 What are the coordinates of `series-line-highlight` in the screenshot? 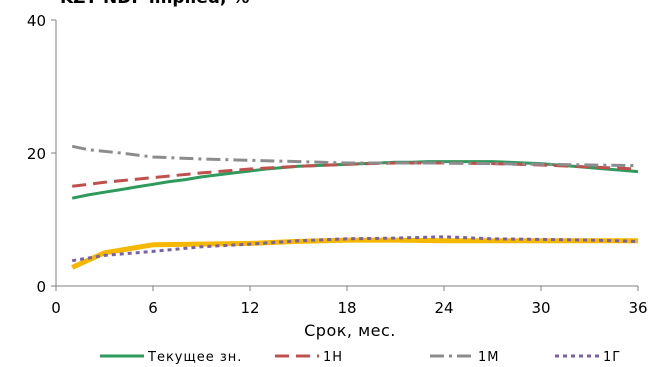 It's located at (354, 253).